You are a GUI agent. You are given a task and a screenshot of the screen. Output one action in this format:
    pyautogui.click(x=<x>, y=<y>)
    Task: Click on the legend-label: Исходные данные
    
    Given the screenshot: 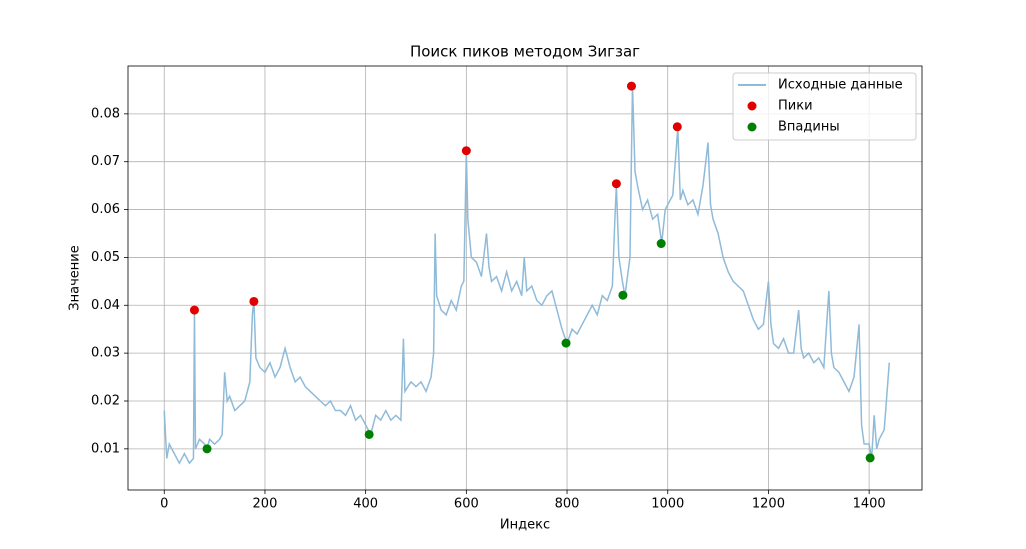 What is the action you would take?
    pyautogui.click(x=840, y=85)
    